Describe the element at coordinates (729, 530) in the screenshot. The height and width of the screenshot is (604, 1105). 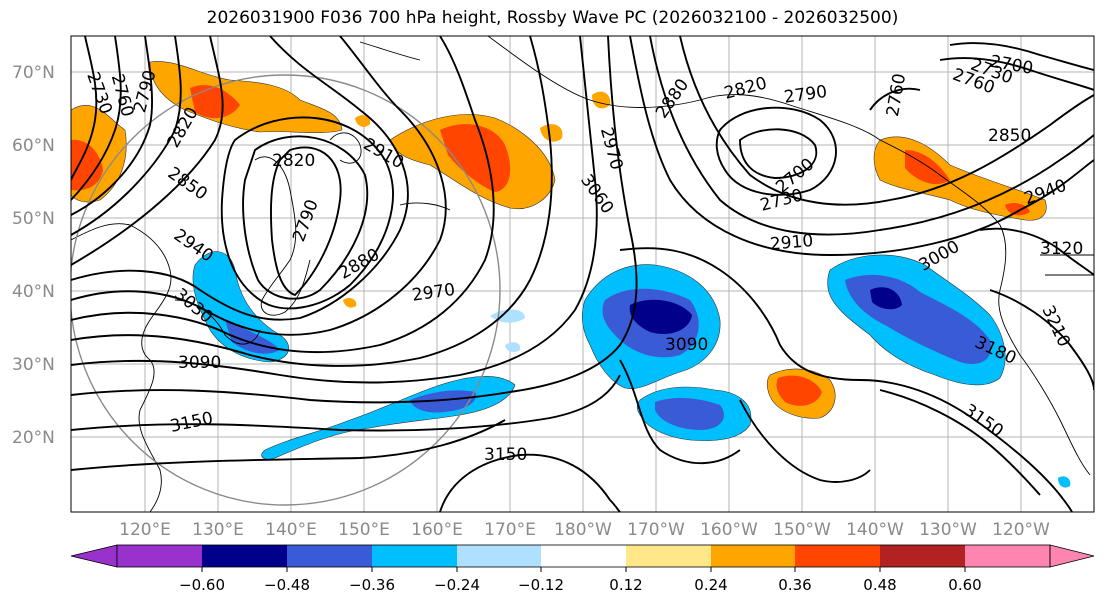
I see `lon-tick: 160°W` at that location.